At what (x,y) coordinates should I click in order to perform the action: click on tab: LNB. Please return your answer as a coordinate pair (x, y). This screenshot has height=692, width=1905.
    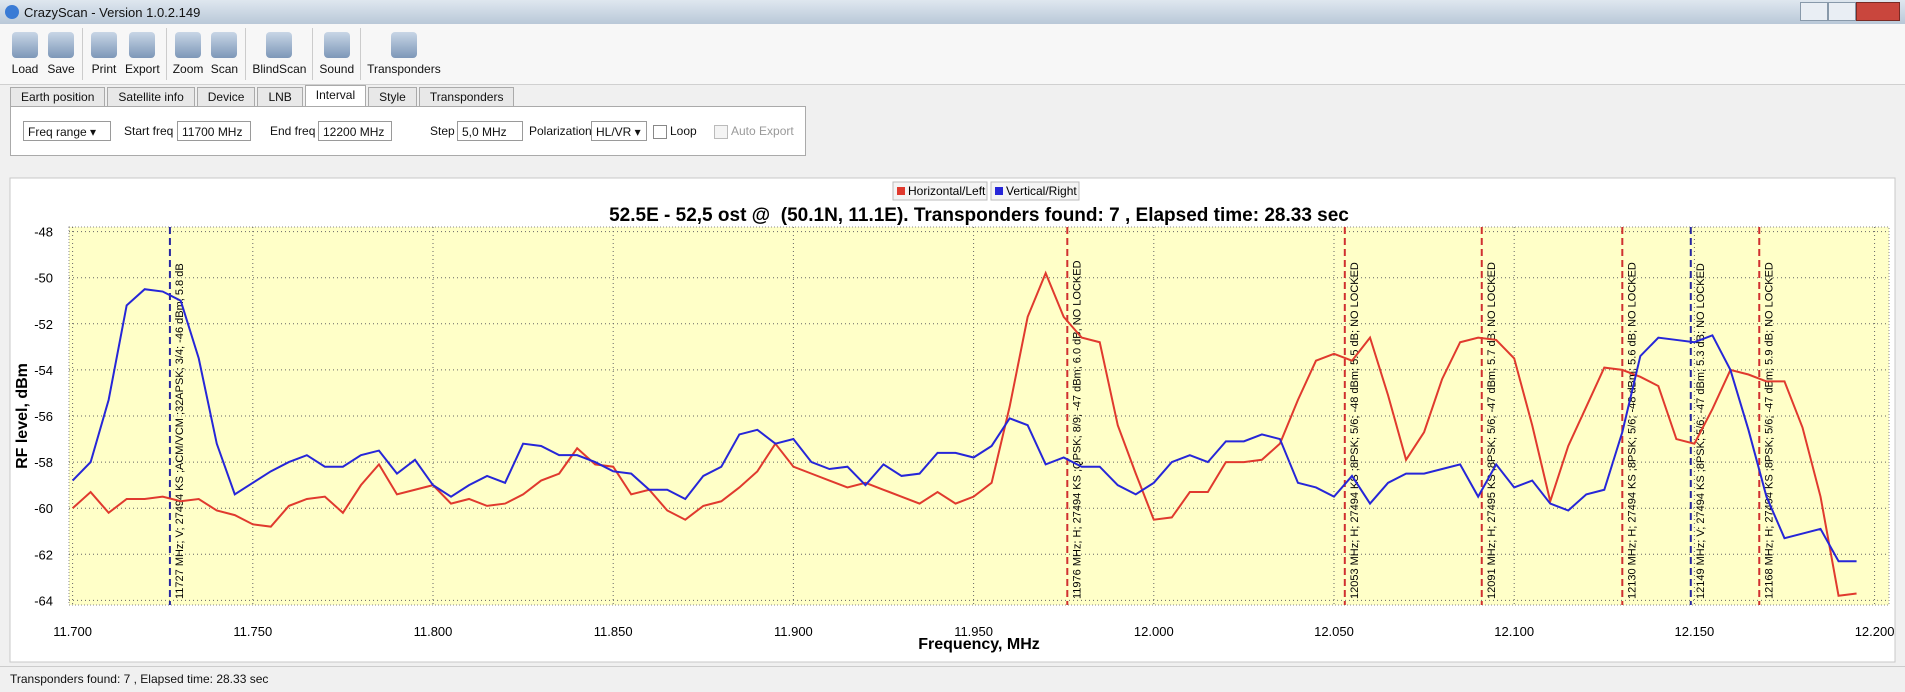
    Looking at the image, I should click on (280, 97).